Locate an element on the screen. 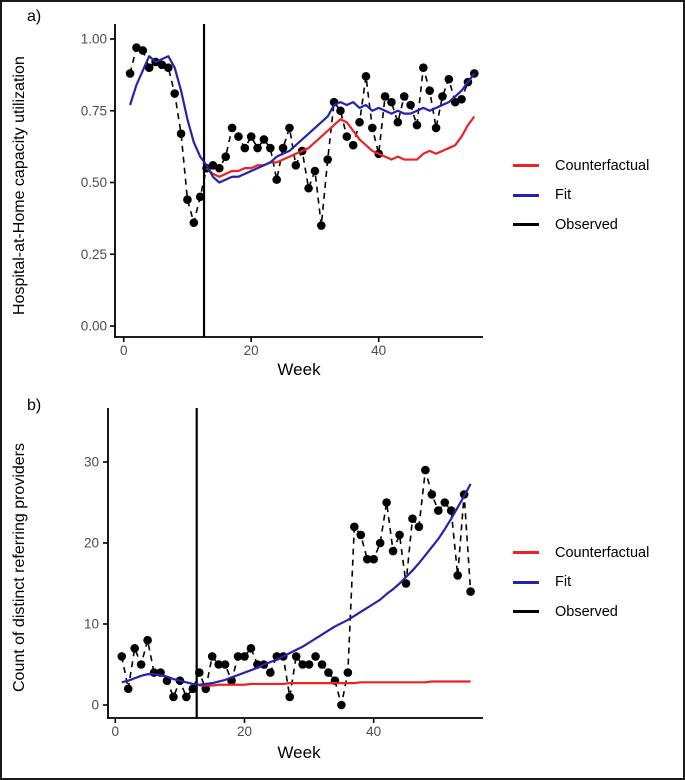  panel-a-legend: Counterfactual Fit Observed is located at coordinates (581, 195).